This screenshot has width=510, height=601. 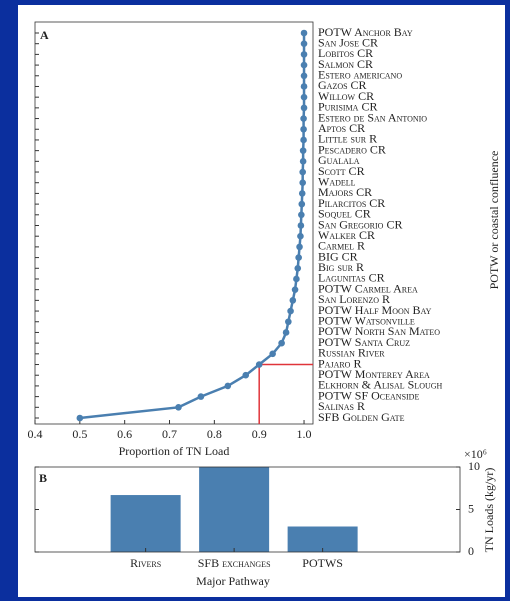 I want to click on x-tick-label: 0.7, so click(x=169, y=434).